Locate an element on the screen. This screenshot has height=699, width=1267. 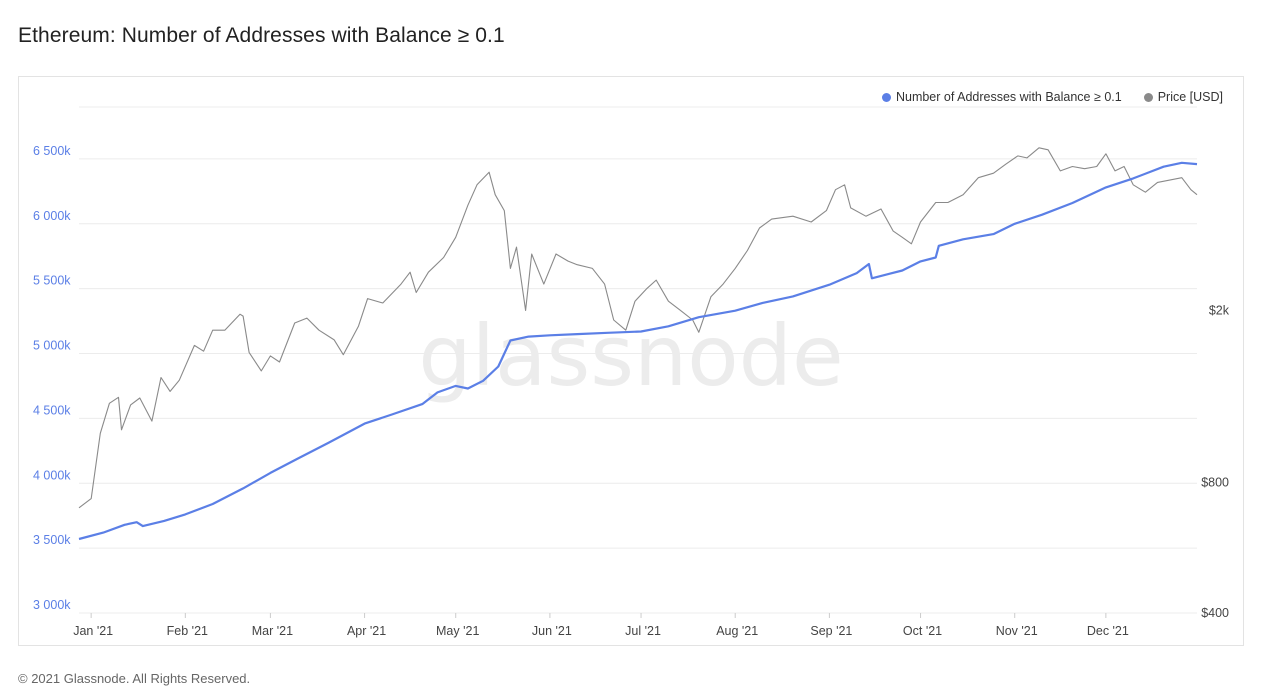
x-tick-label: Dec '21 is located at coordinates (1108, 631).